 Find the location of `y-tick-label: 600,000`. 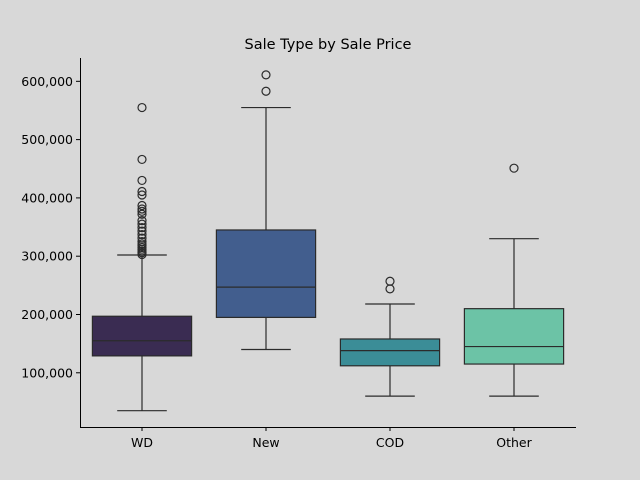

y-tick-label: 600,000 is located at coordinates (47, 81).